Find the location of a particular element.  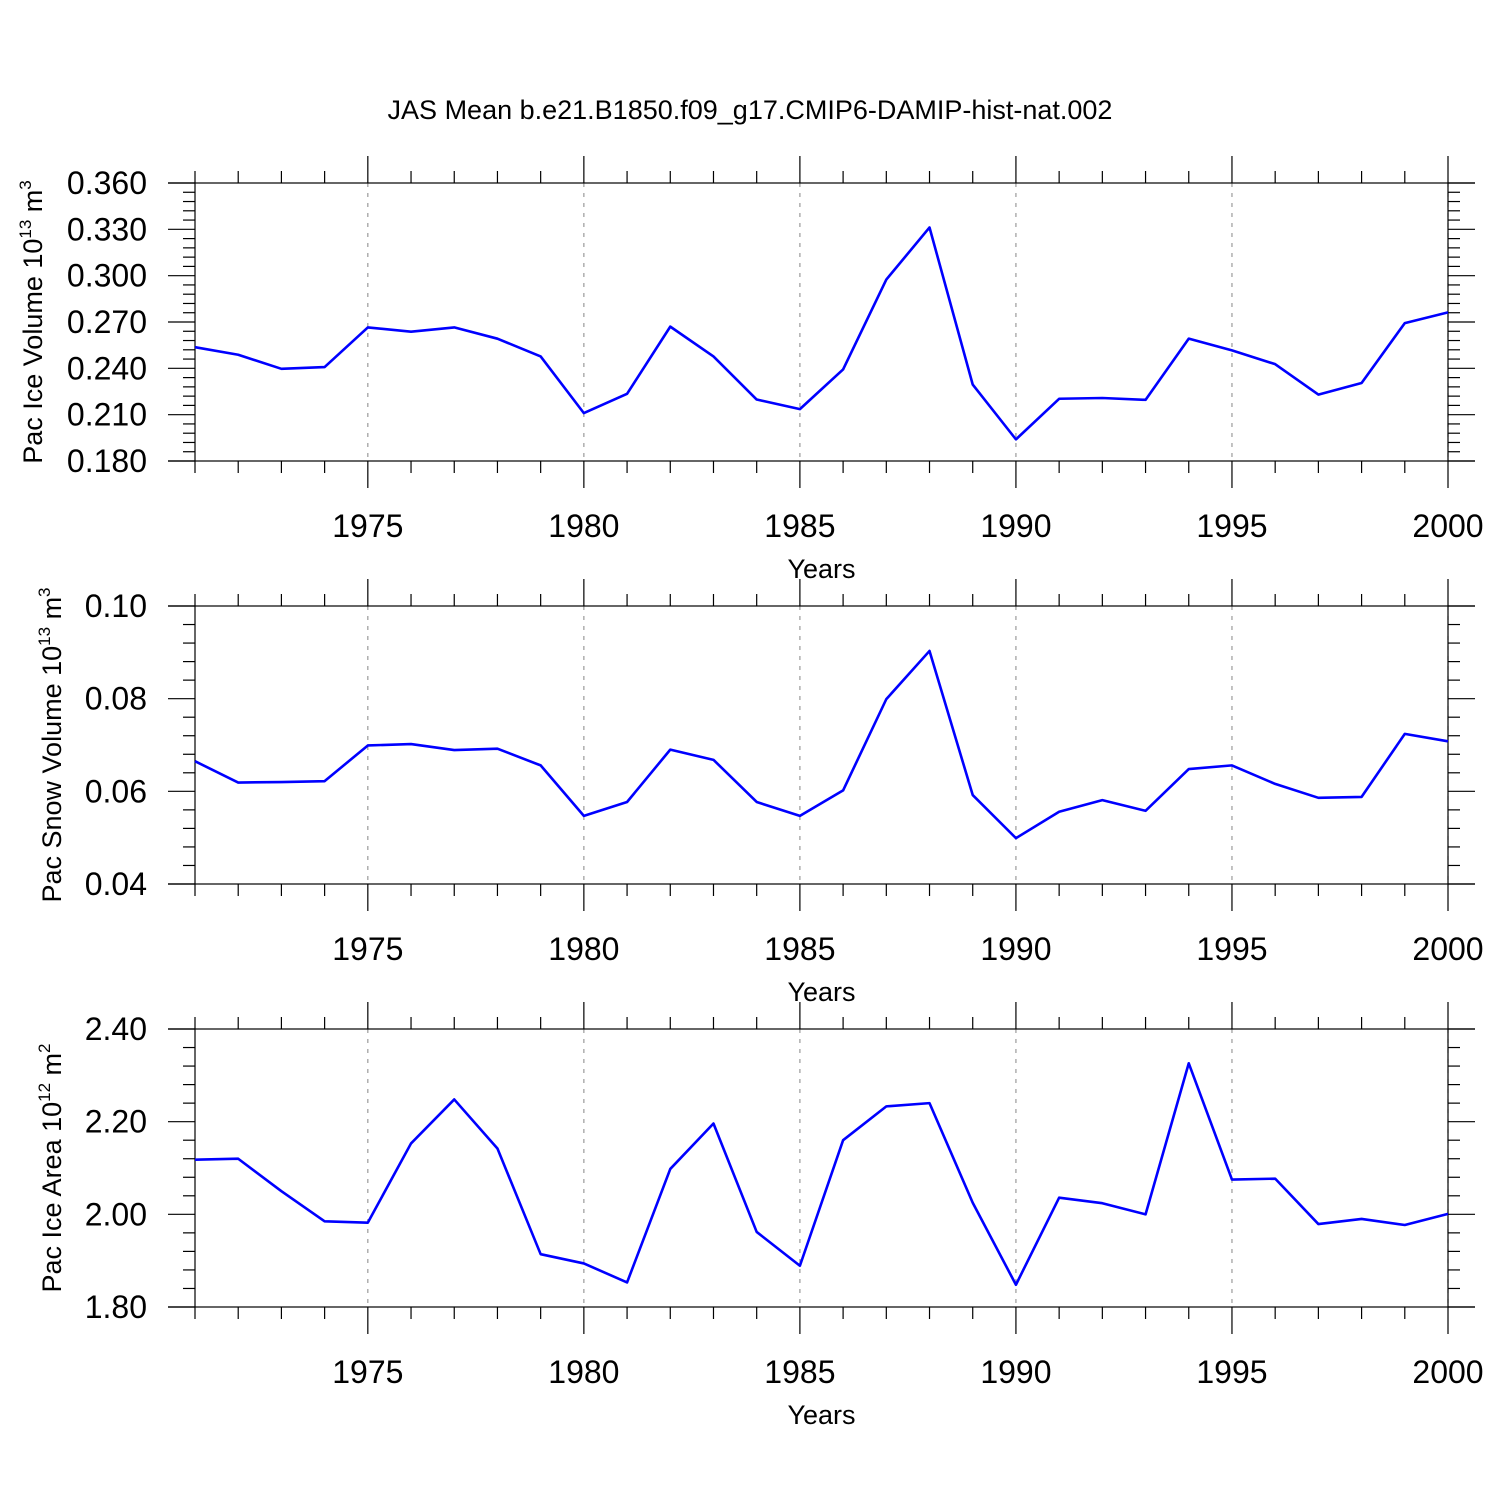

y-tick-label: 0.360 is located at coordinates (107, 183).